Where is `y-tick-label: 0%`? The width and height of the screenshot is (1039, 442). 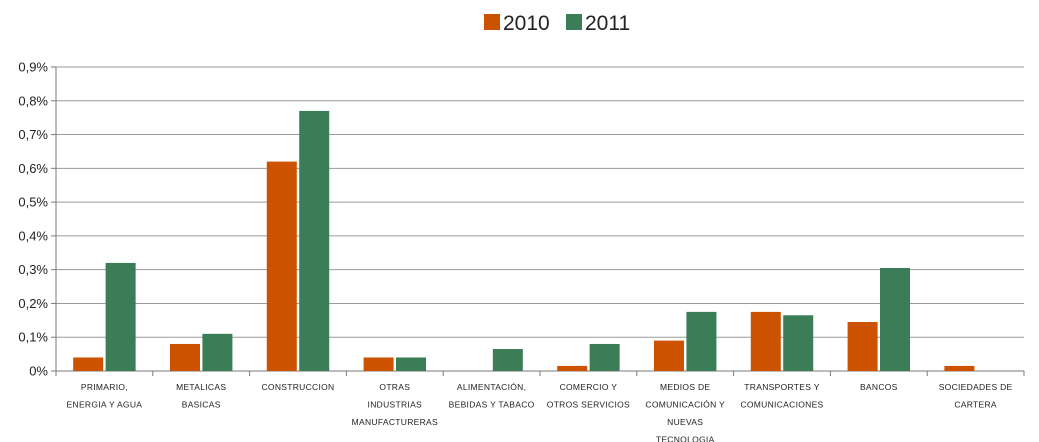 y-tick-label: 0% is located at coordinates (38, 371).